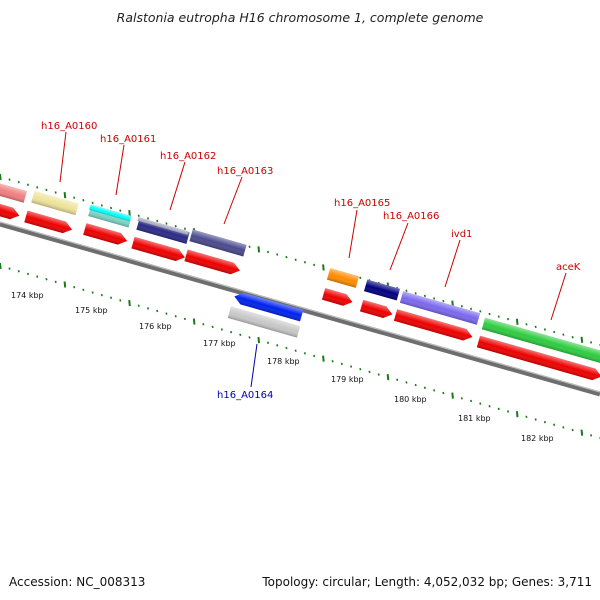 The width and height of the screenshot is (600, 600). I want to click on gene-bar-acek, so click(540, 341).